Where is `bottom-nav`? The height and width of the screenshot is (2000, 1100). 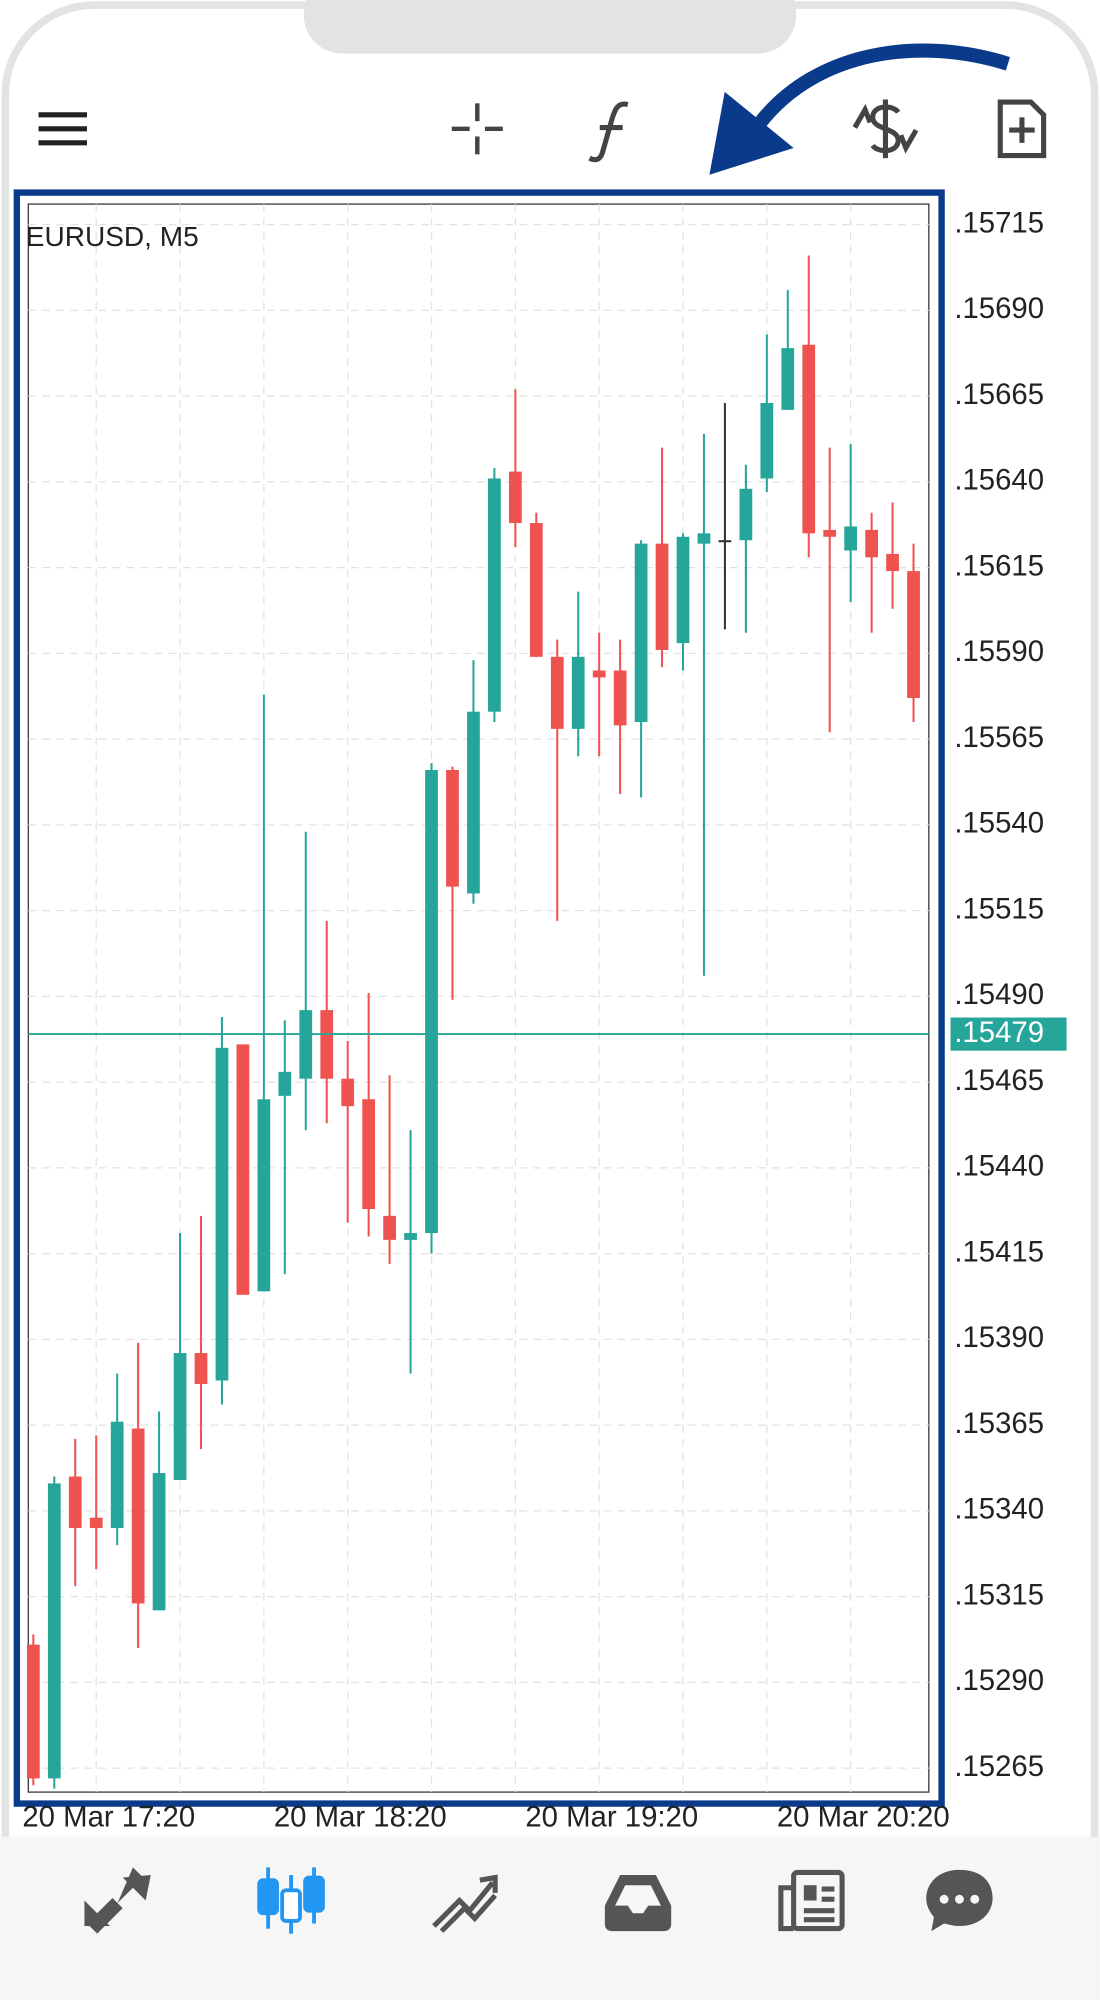 bottom-nav is located at coordinates (550, 1918).